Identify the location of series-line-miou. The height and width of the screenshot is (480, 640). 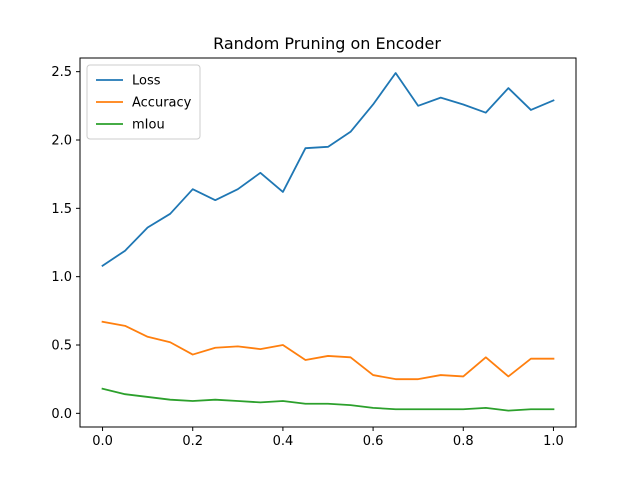
(328, 399).